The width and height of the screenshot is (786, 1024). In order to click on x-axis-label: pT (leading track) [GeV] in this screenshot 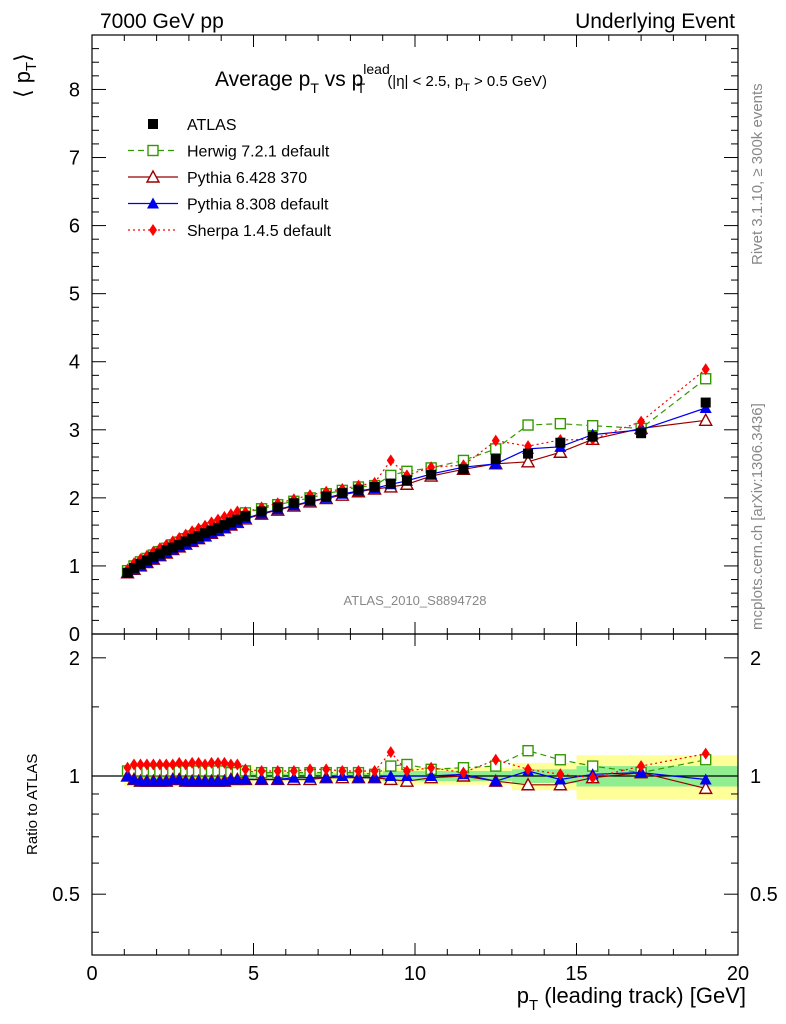, I will do `click(631, 998)`.